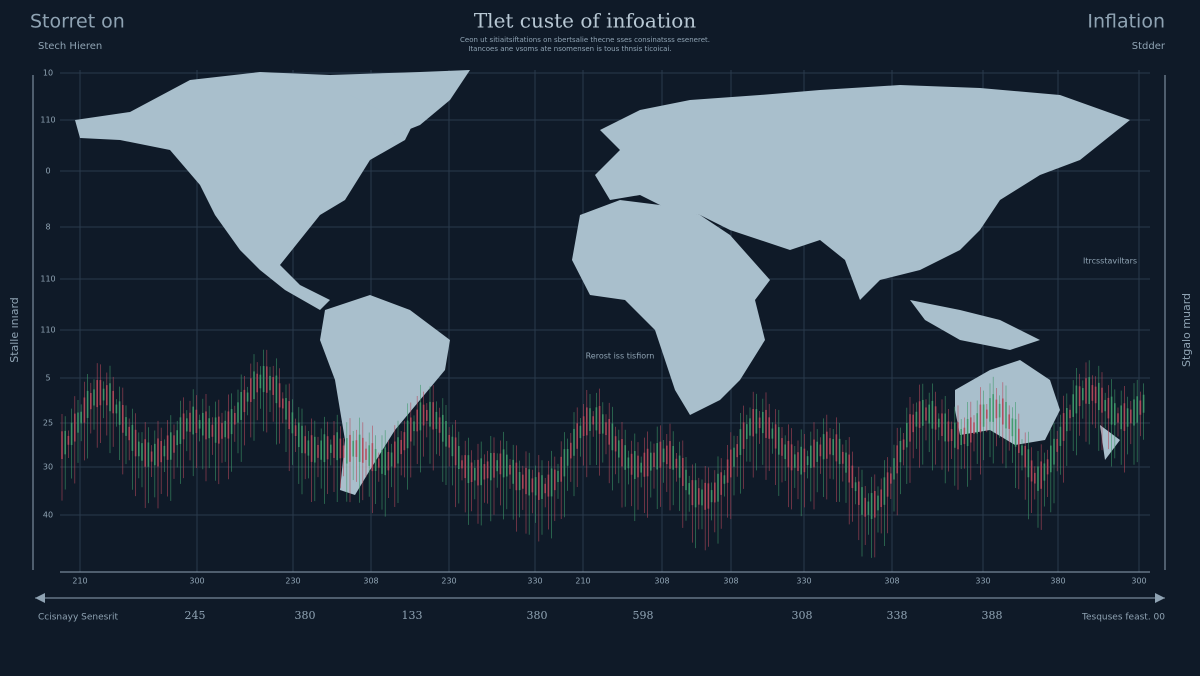 Image resolution: width=1200 pixels, height=676 pixels. I want to click on bottom-label: 380, so click(305, 615).